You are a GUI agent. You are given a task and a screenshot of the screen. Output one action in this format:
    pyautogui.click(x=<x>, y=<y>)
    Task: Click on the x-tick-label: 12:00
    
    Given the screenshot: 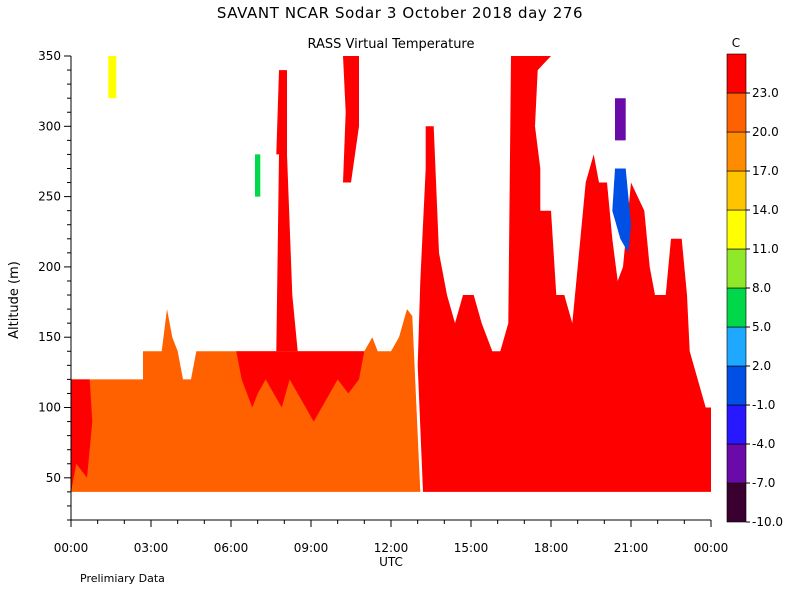 What is the action you would take?
    pyautogui.click(x=391, y=548)
    